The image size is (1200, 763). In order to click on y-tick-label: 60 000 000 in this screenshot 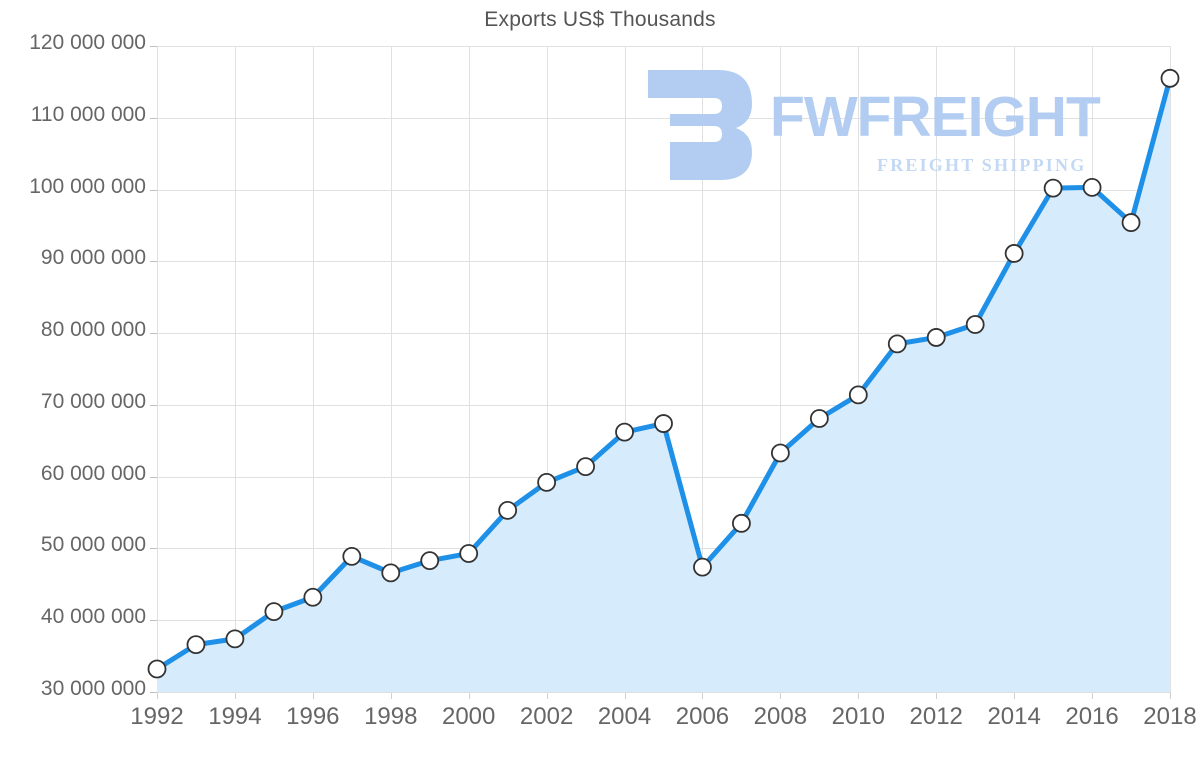, I will do `click(93, 473)`.